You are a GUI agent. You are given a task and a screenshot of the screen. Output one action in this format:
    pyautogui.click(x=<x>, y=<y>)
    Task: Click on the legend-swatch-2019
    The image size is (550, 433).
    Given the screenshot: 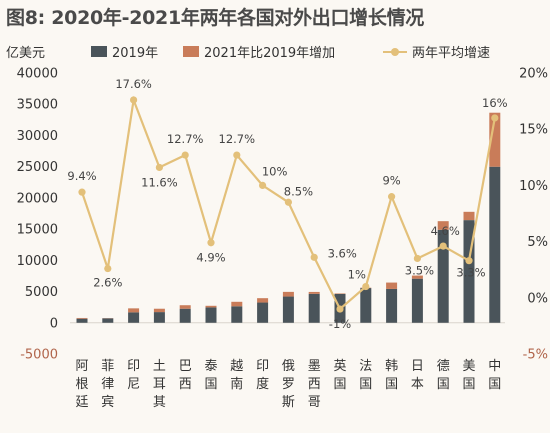 What is the action you would take?
    pyautogui.click(x=99, y=51)
    